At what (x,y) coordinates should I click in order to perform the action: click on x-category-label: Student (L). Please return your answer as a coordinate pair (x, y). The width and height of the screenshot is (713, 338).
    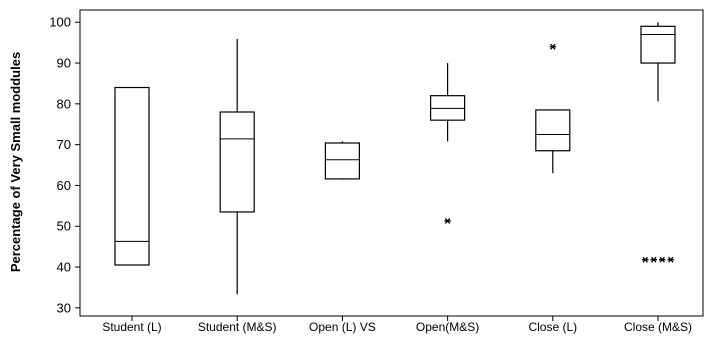
    Looking at the image, I should click on (131, 327).